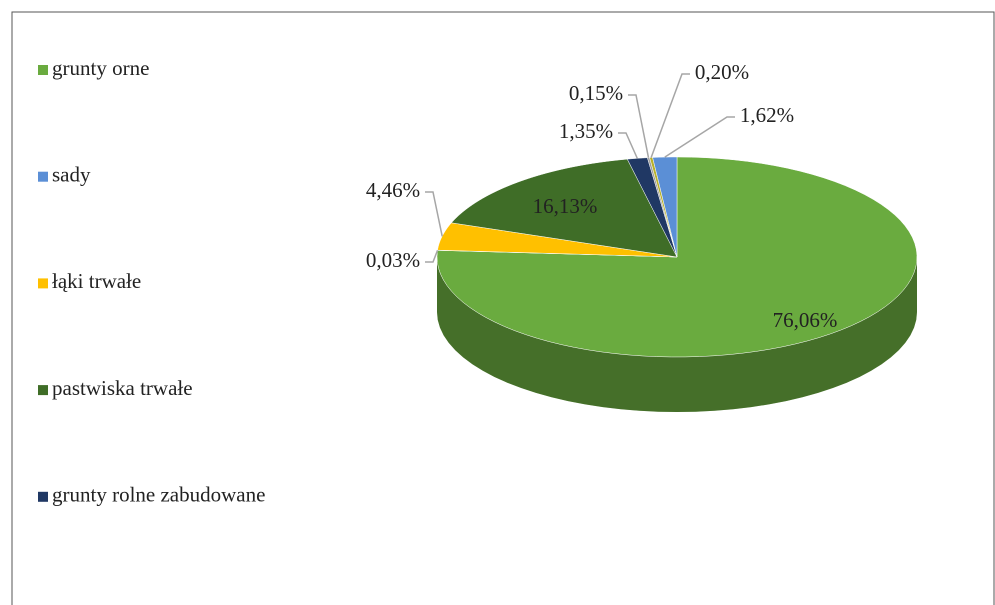  What do you see at coordinates (767, 115) in the screenshot?
I see `data-label: 1,62%` at bounding box center [767, 115].